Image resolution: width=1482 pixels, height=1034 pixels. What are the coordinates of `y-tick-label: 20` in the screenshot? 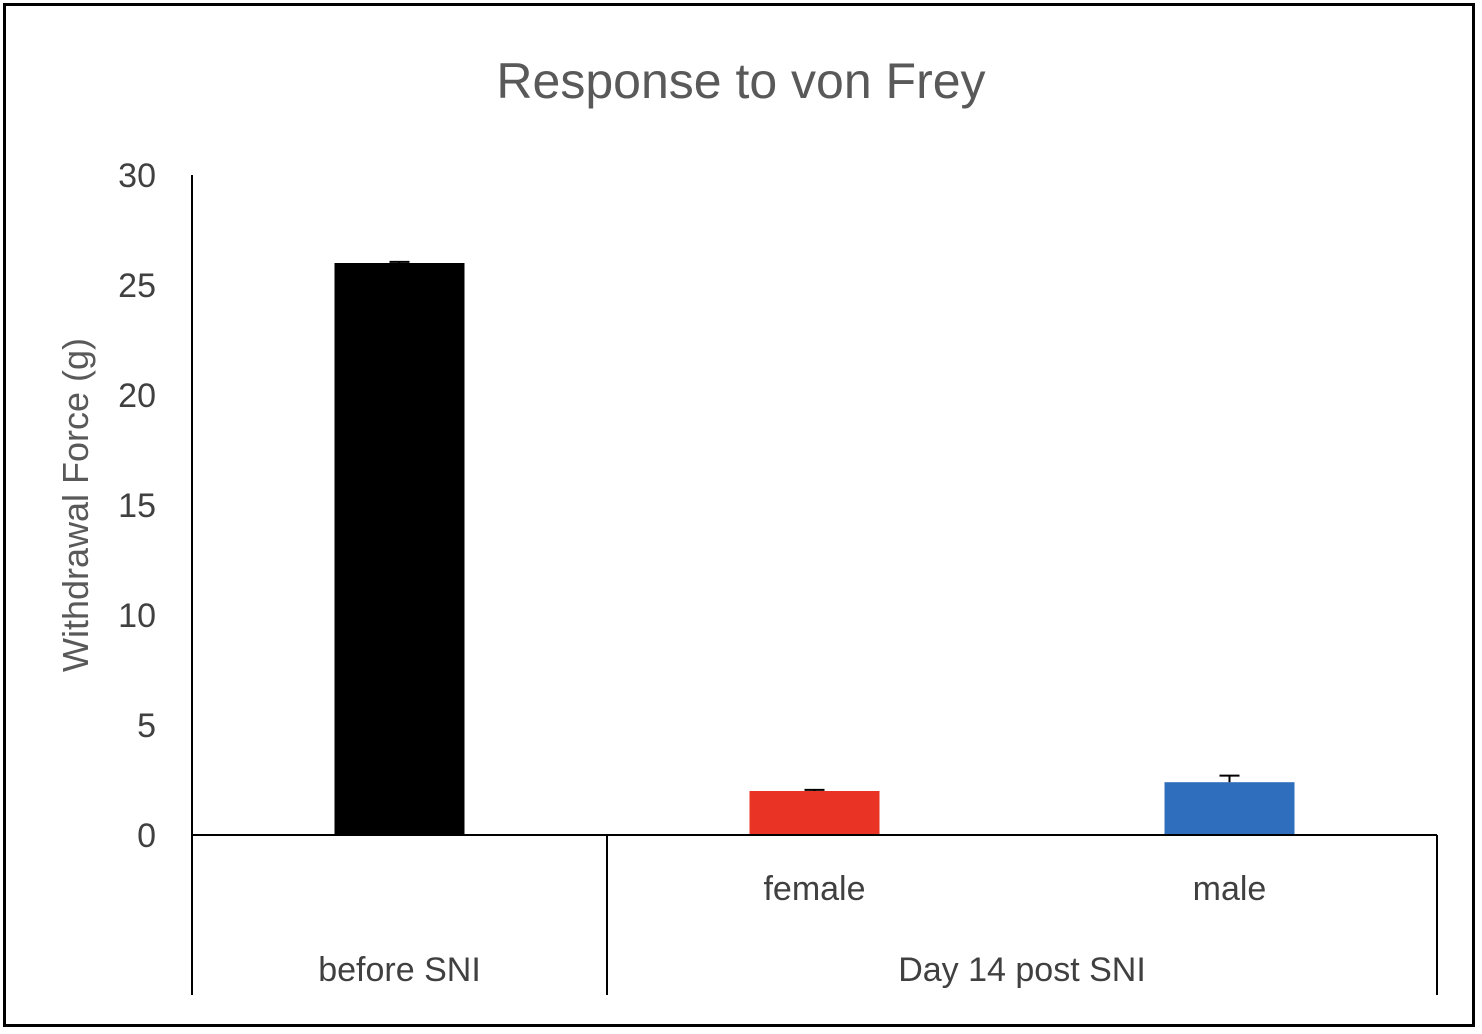 It's located at (137, 396).